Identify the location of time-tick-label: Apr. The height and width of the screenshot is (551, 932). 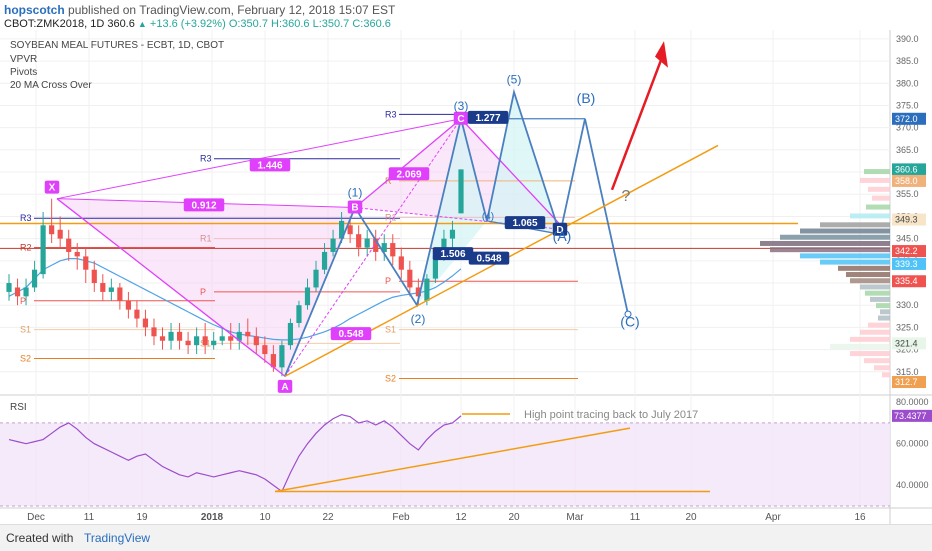
(773, 517).